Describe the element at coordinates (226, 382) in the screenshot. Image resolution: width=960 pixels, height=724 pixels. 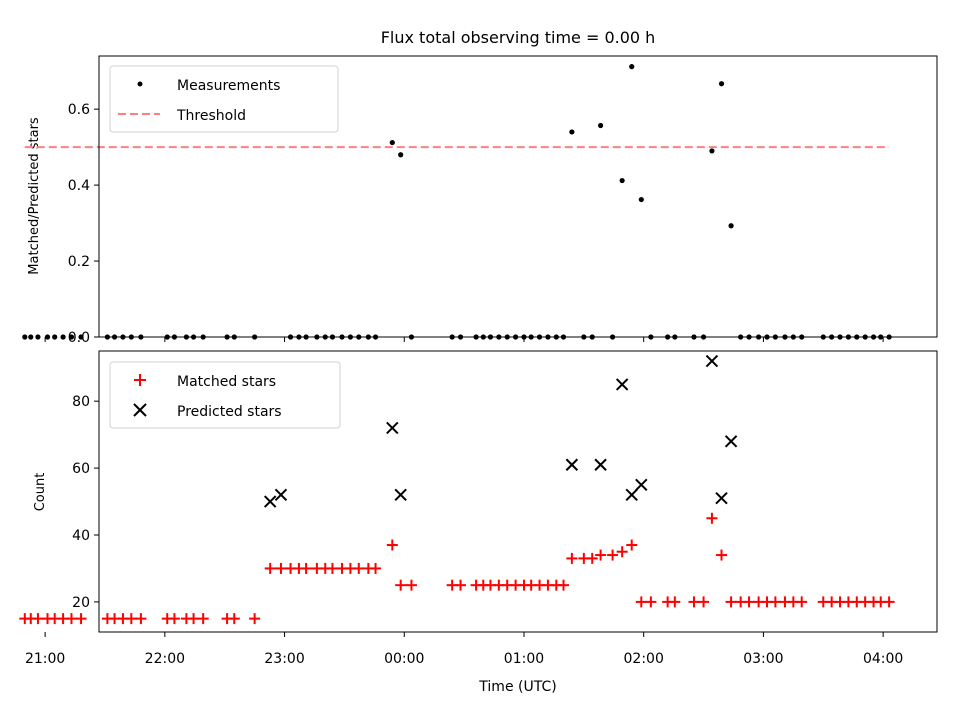
I see `legend-matched-label: Matched stars` at that location.